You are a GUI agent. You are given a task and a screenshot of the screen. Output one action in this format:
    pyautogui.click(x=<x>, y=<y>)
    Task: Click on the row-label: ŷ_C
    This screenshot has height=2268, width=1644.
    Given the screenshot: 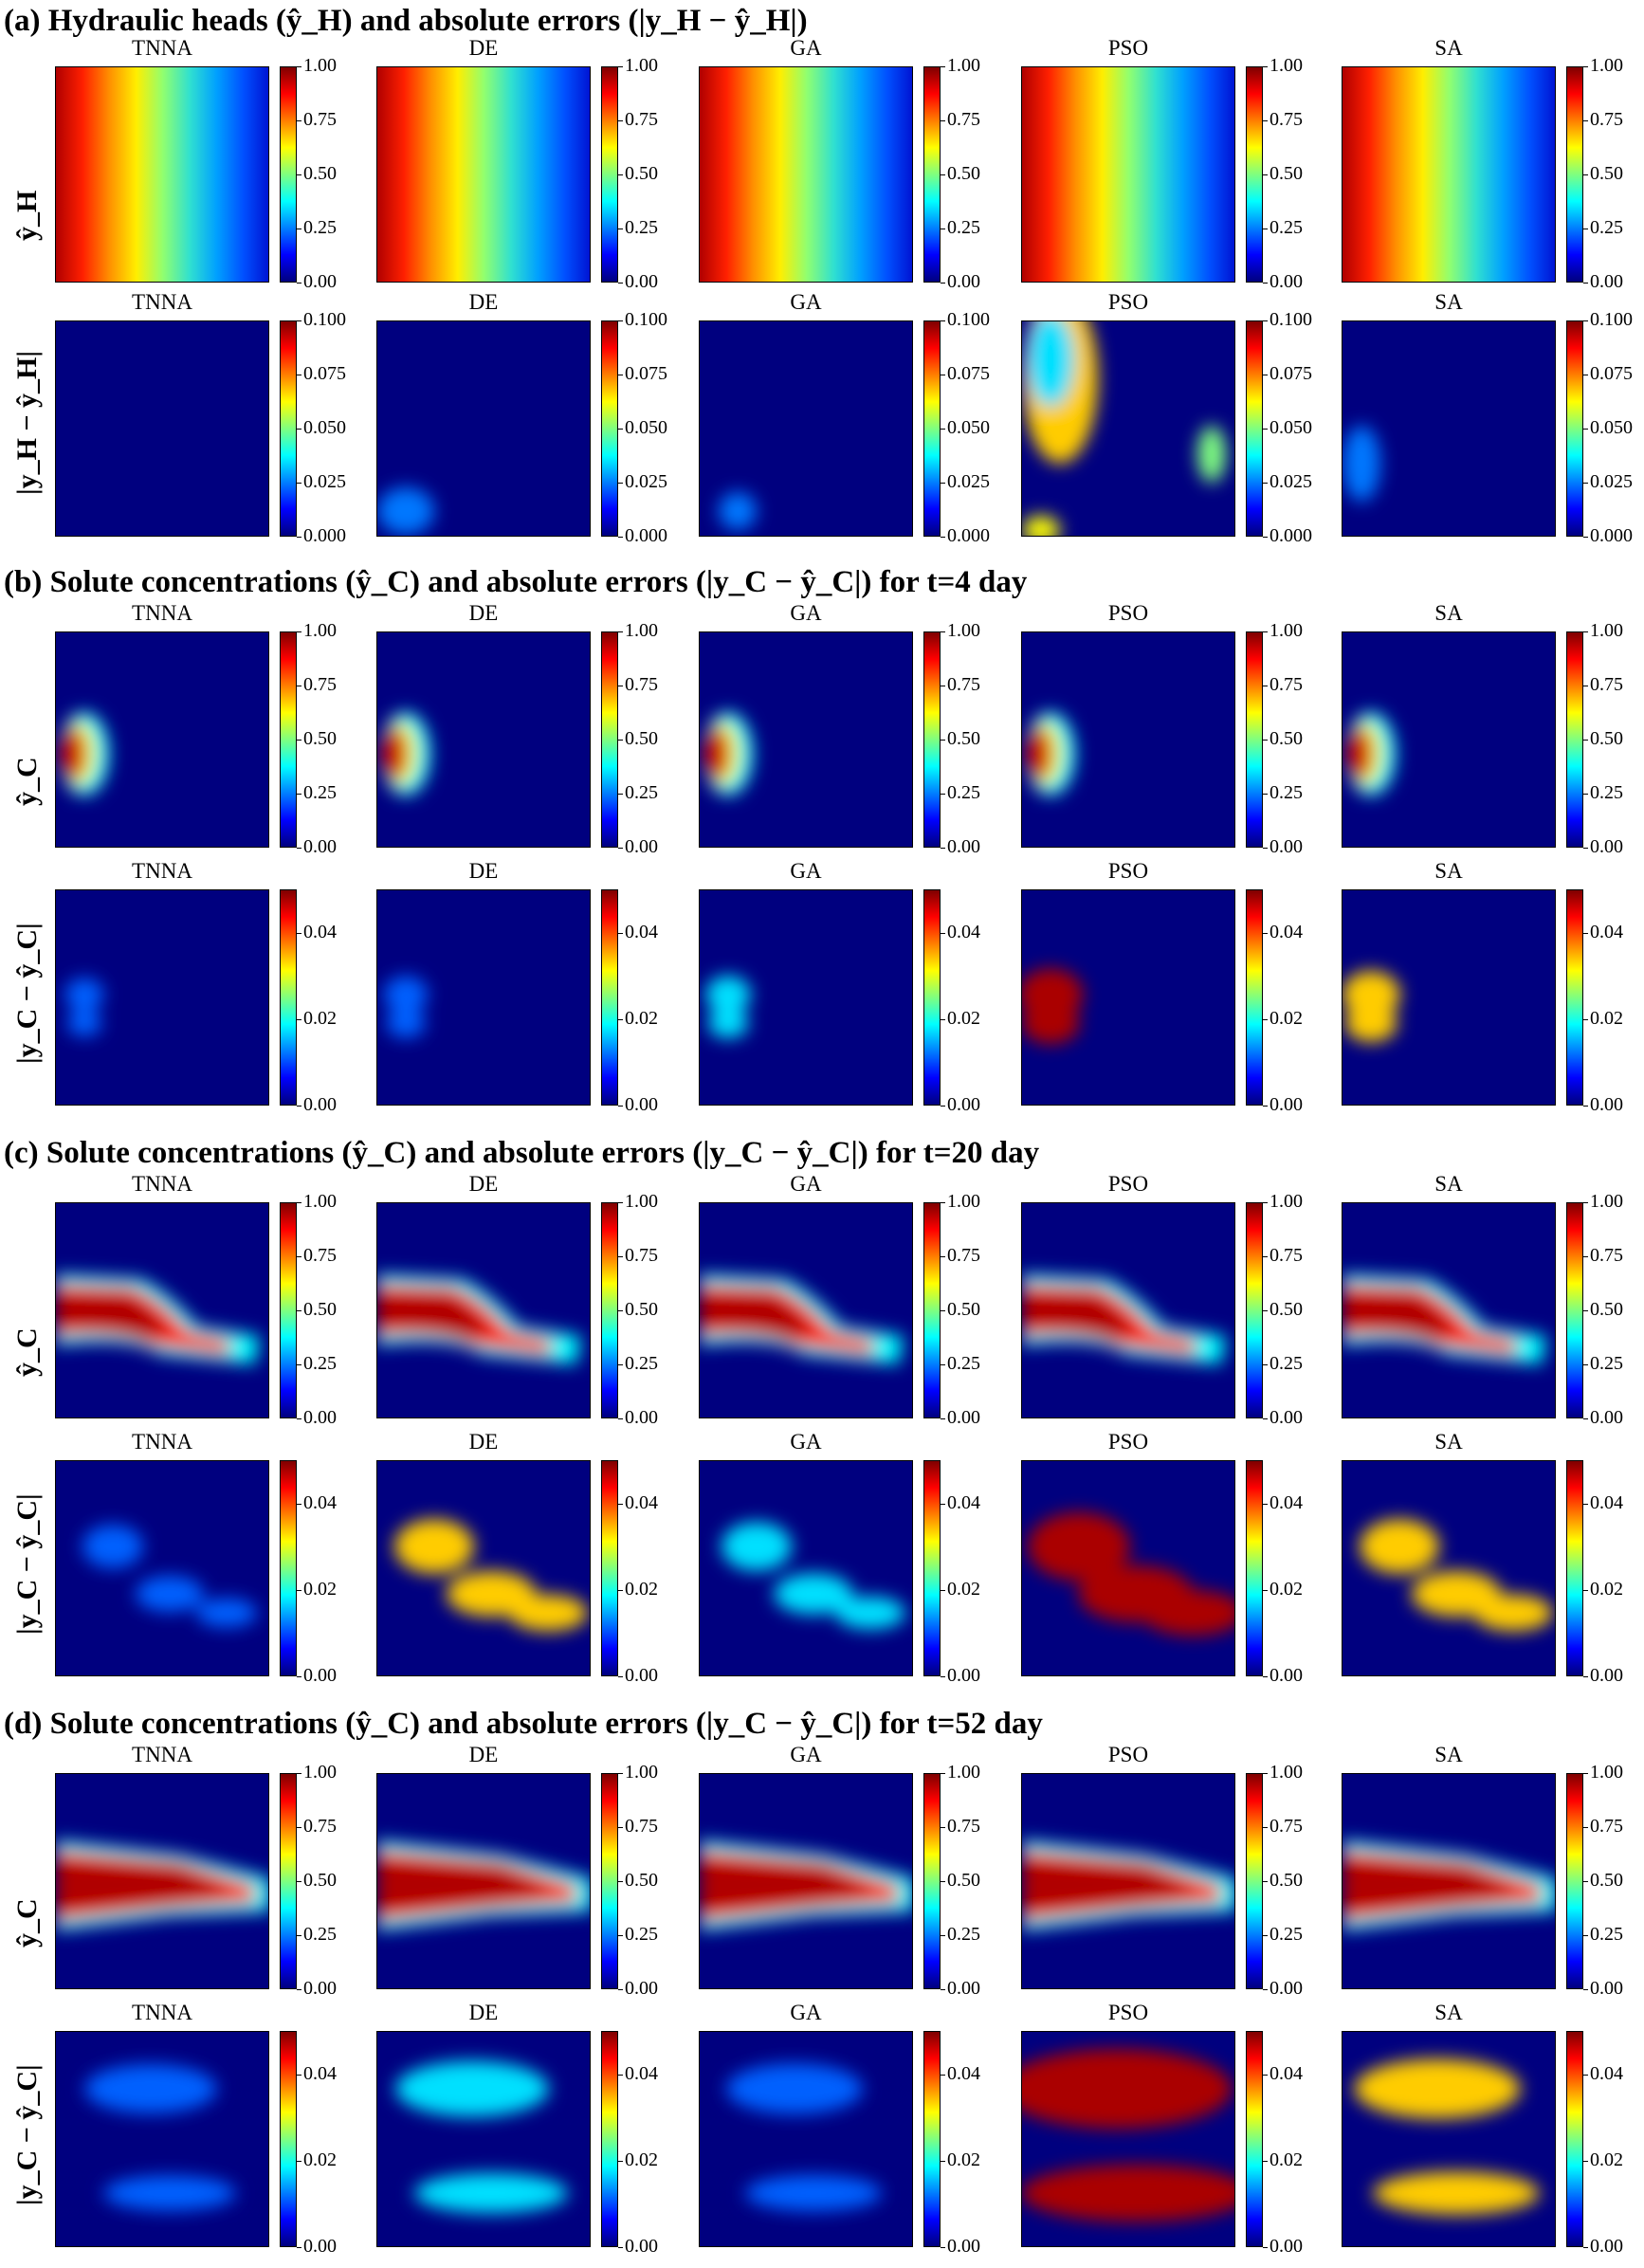 What is the action you would take?
    pyautogui.click(x=27, y=1923)
    